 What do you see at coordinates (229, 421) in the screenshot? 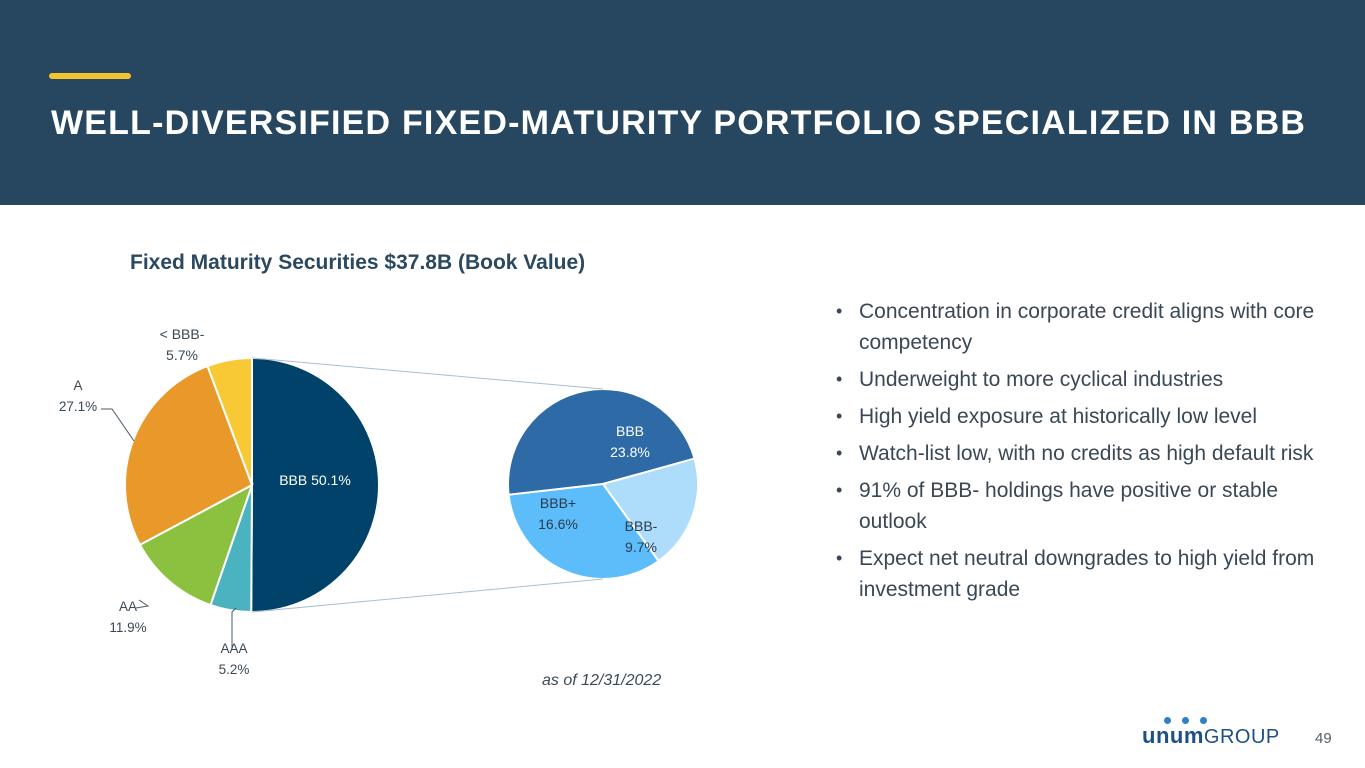
I see `main-slice-lt-bbb` at bounding box center [229, 421].